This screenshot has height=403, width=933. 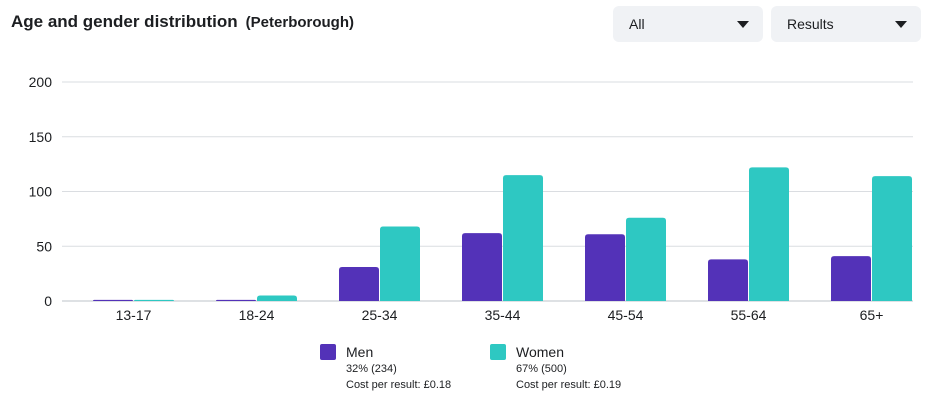 I want to click on legend-share-women: 67% (500), so click(x=541, y=369).